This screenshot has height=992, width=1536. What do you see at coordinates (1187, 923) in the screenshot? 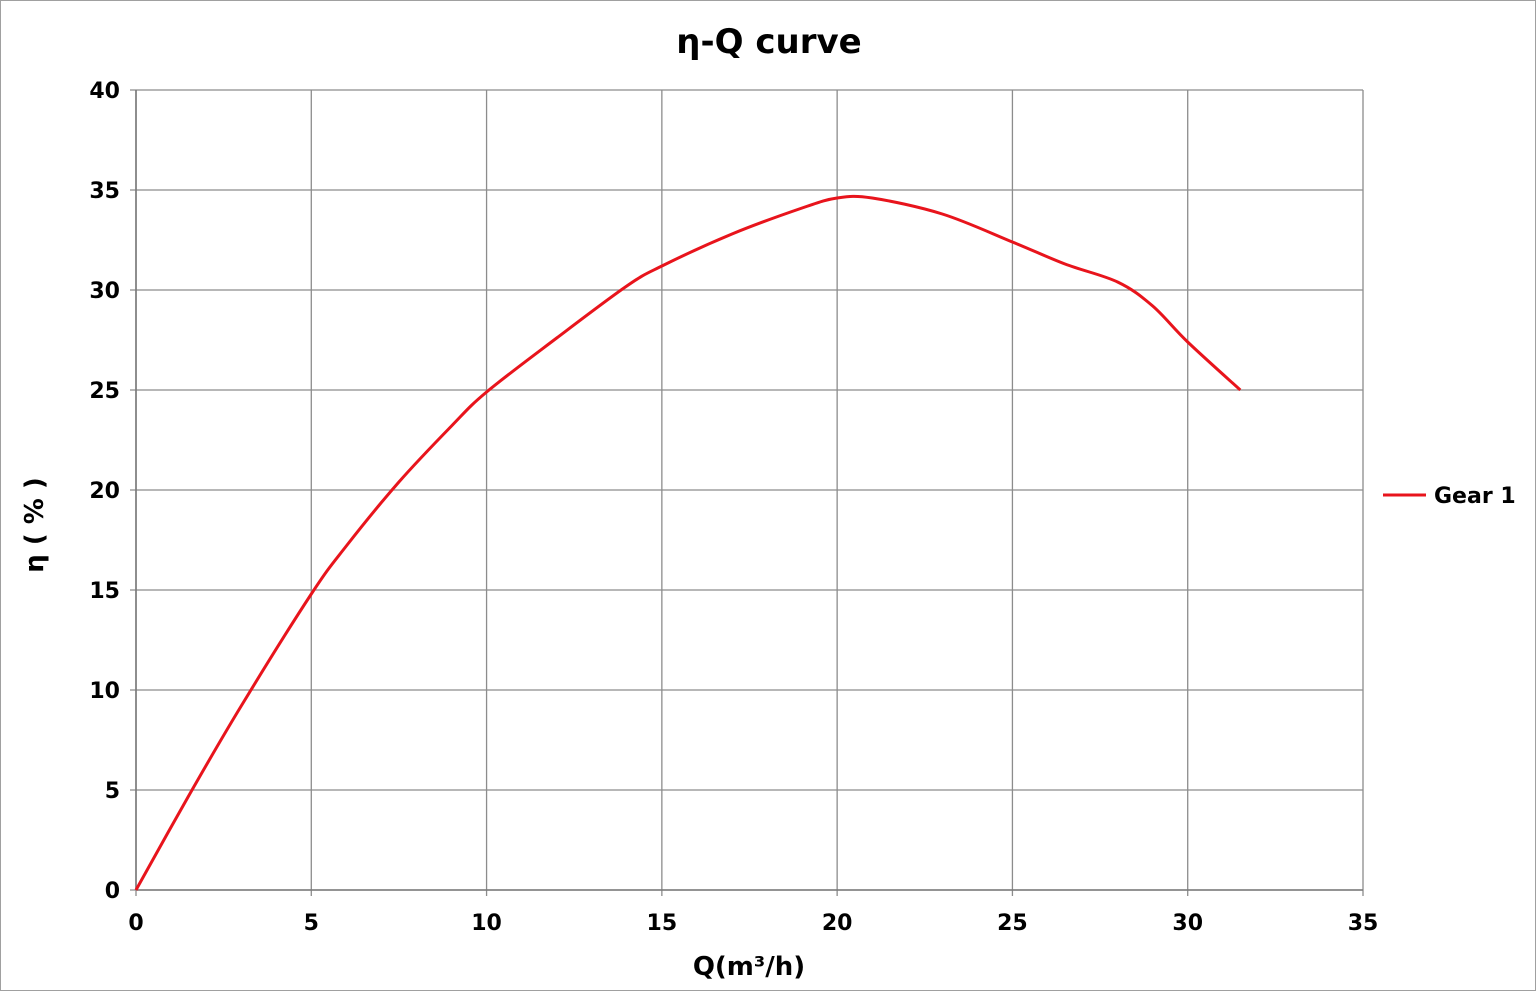
I see `x-tick-label: 30` at bounding box center [1187, 923].